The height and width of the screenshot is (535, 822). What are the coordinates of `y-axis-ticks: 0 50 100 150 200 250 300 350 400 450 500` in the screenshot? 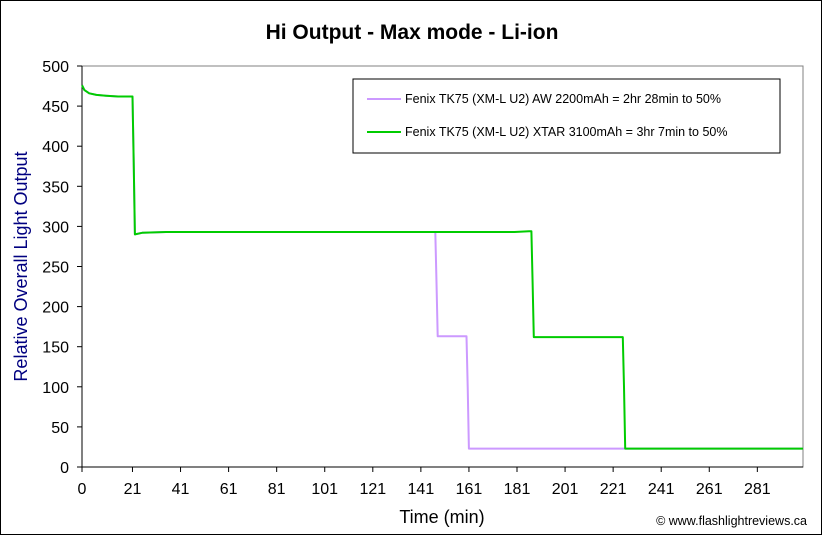 It's located at (62, 268).